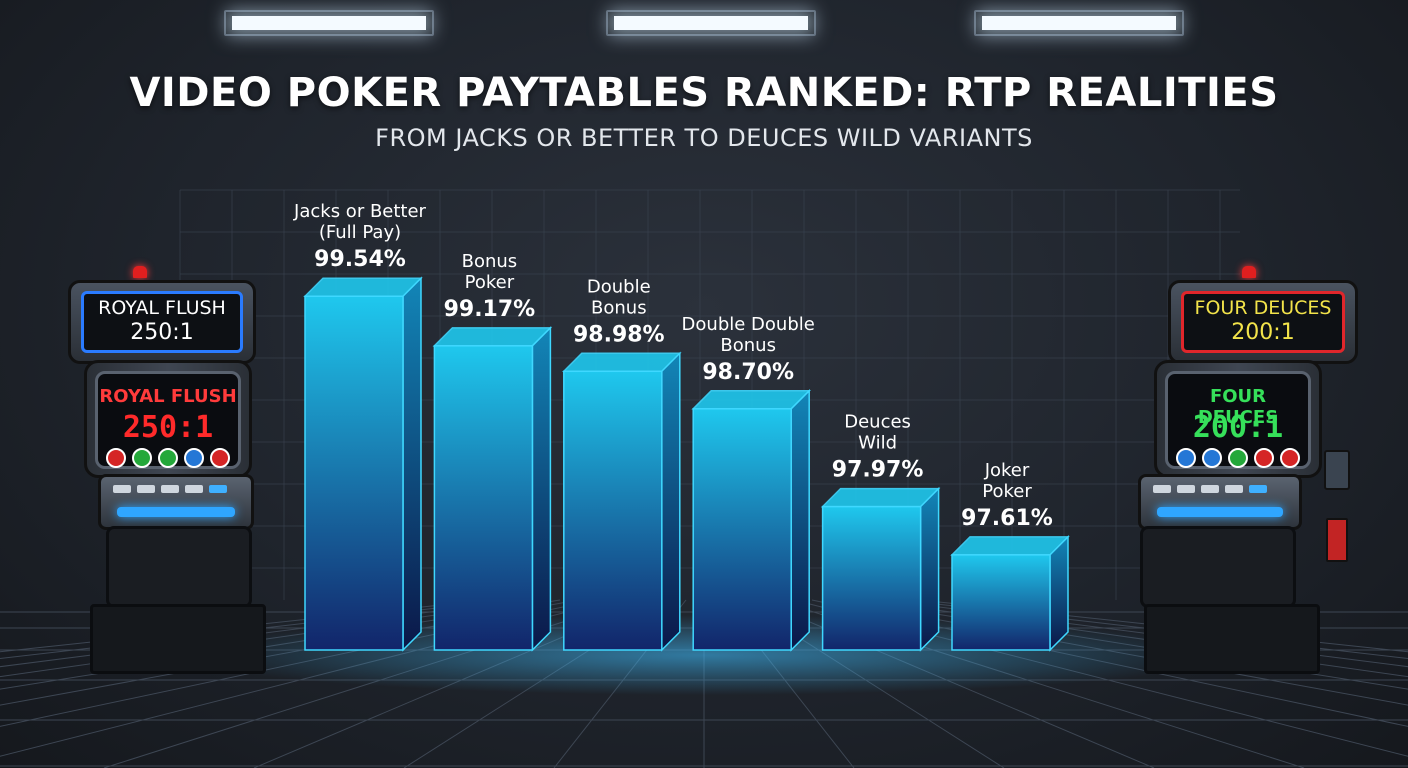 The image size is (1408, 768). I want to click on top-display-line1: ROYAL FLUSH, so click(162, 308).